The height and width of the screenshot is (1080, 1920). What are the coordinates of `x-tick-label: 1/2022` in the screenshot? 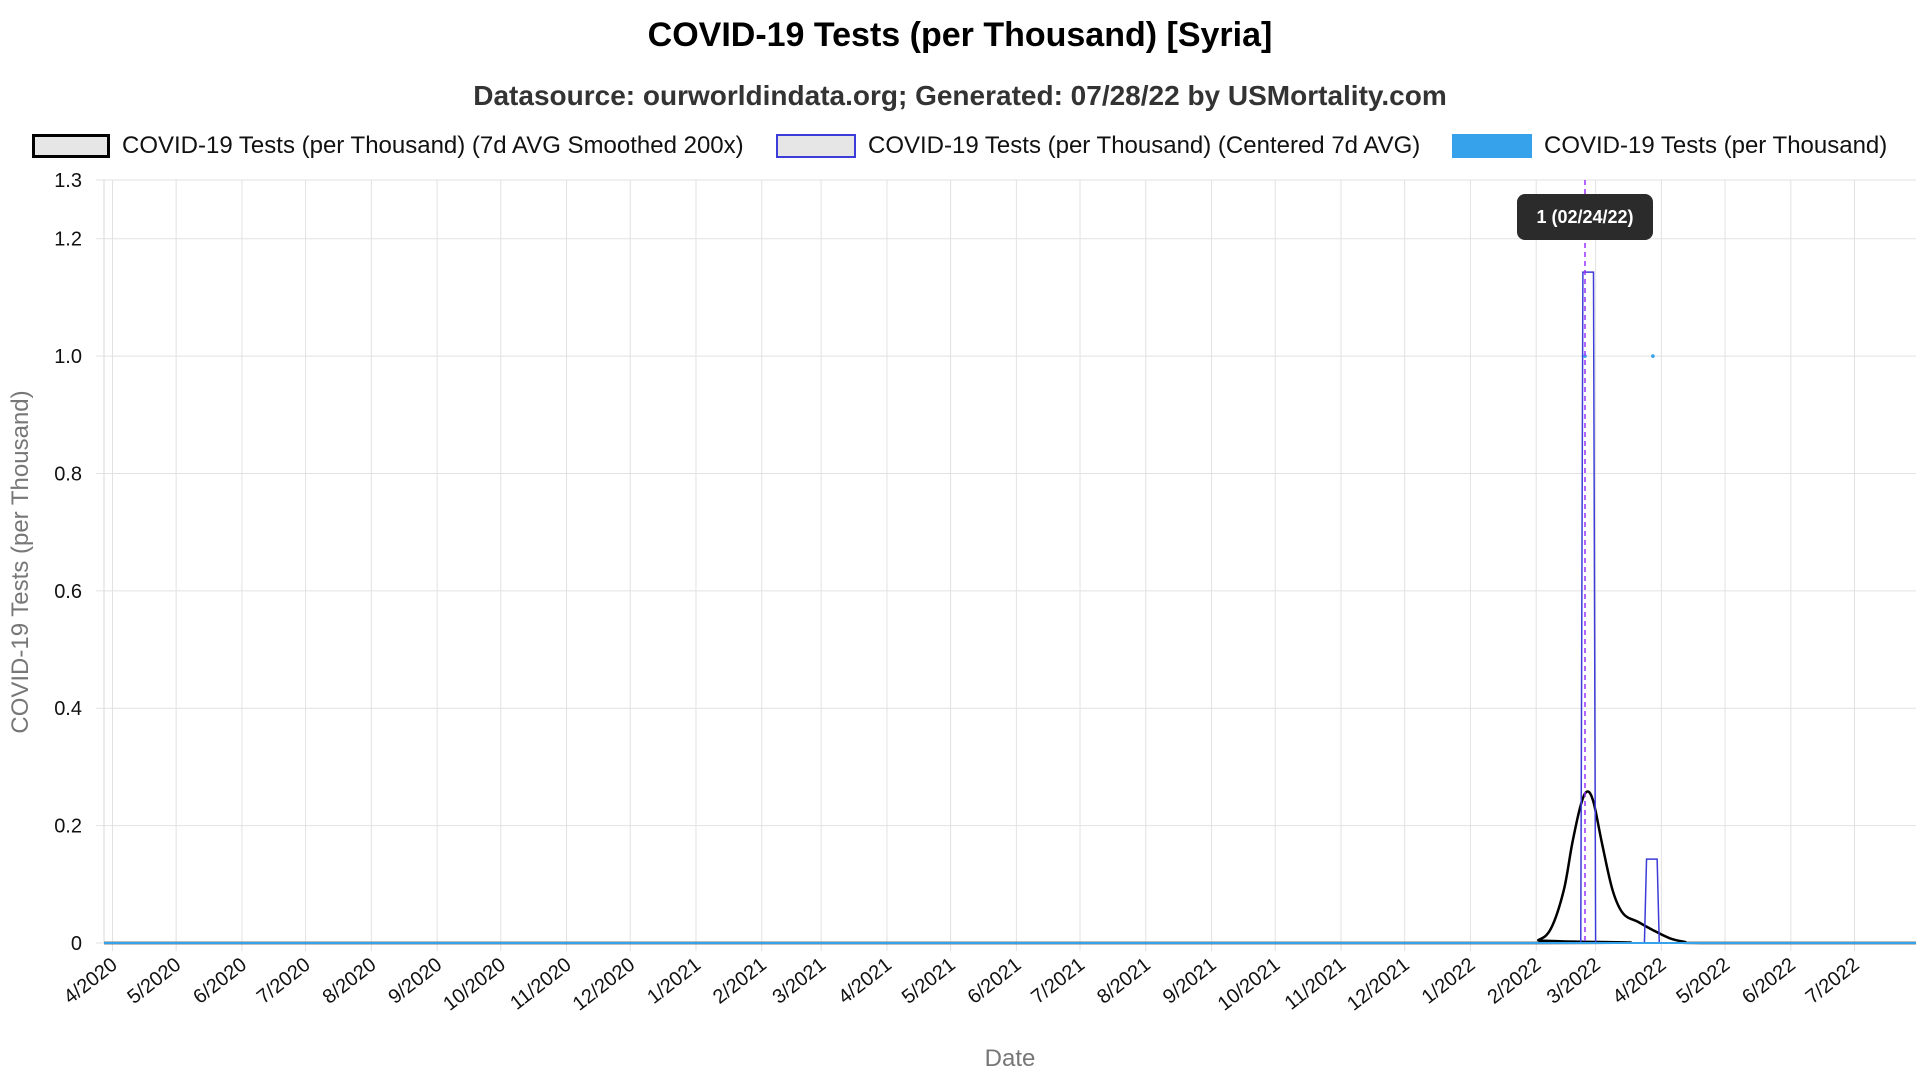 It's located at (1449, 981).